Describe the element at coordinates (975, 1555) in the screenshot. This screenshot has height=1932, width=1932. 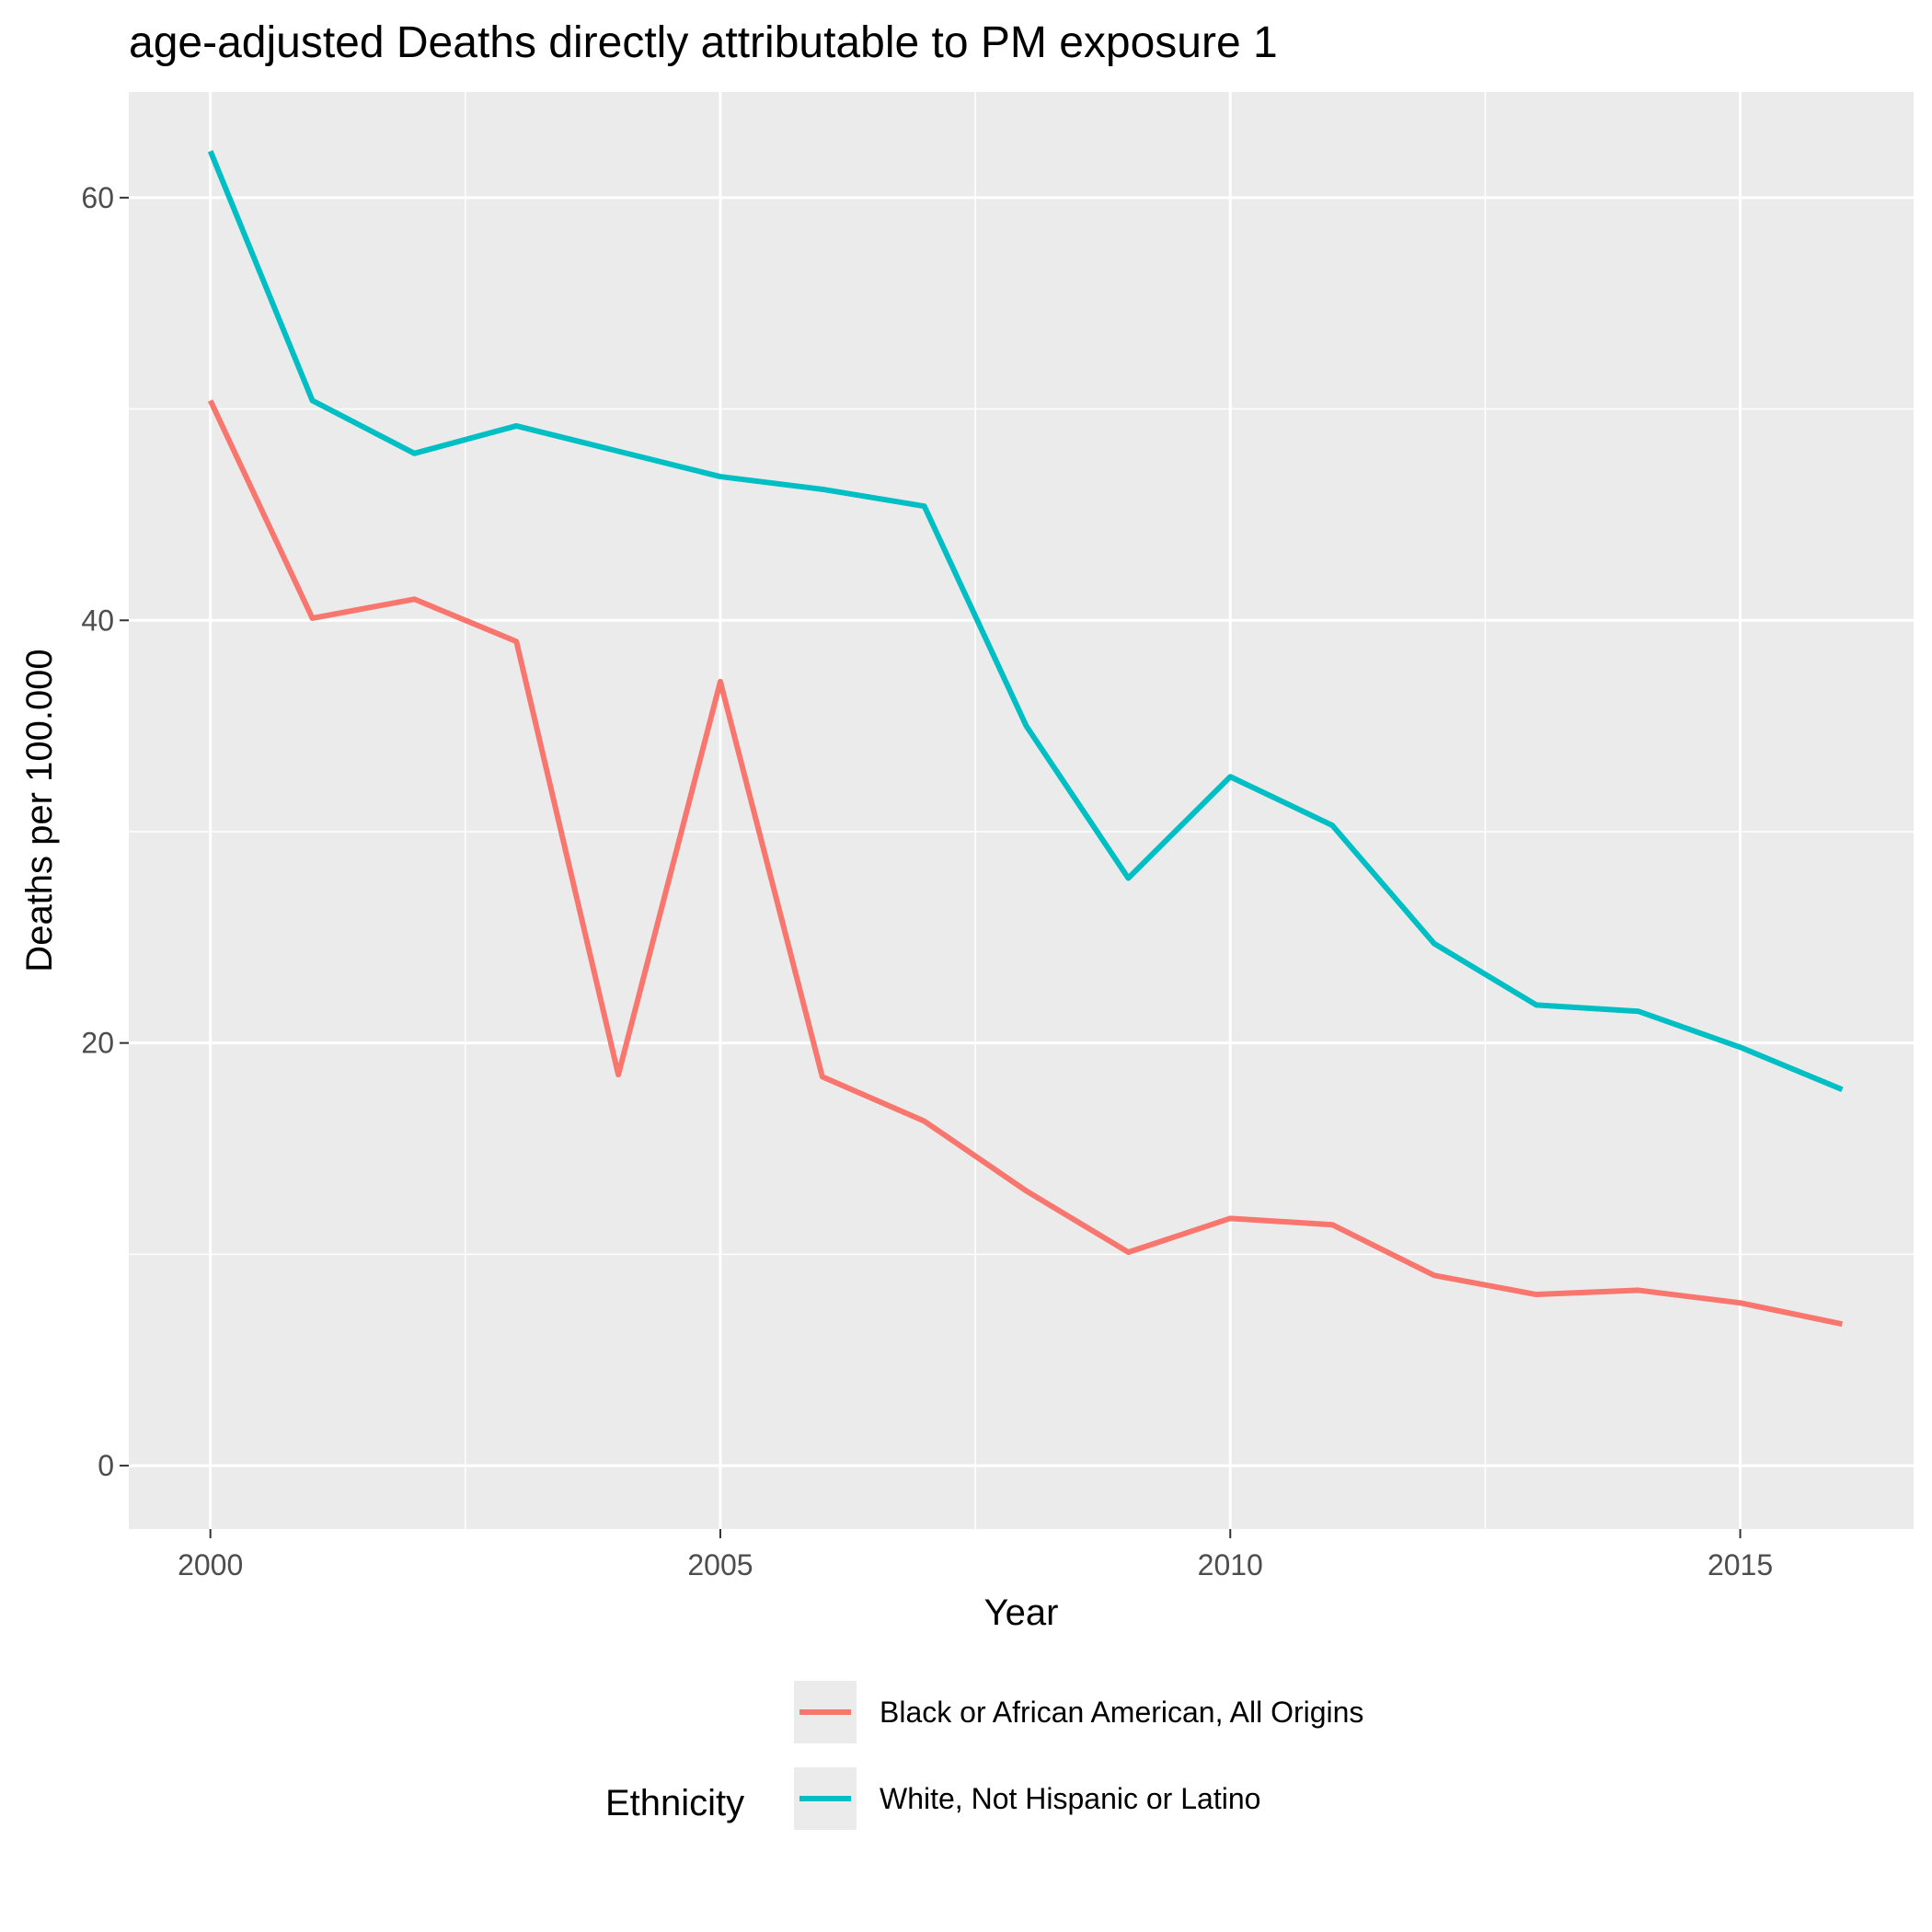
I see `x-axis: 2000 2005 2010 2015` at that location.